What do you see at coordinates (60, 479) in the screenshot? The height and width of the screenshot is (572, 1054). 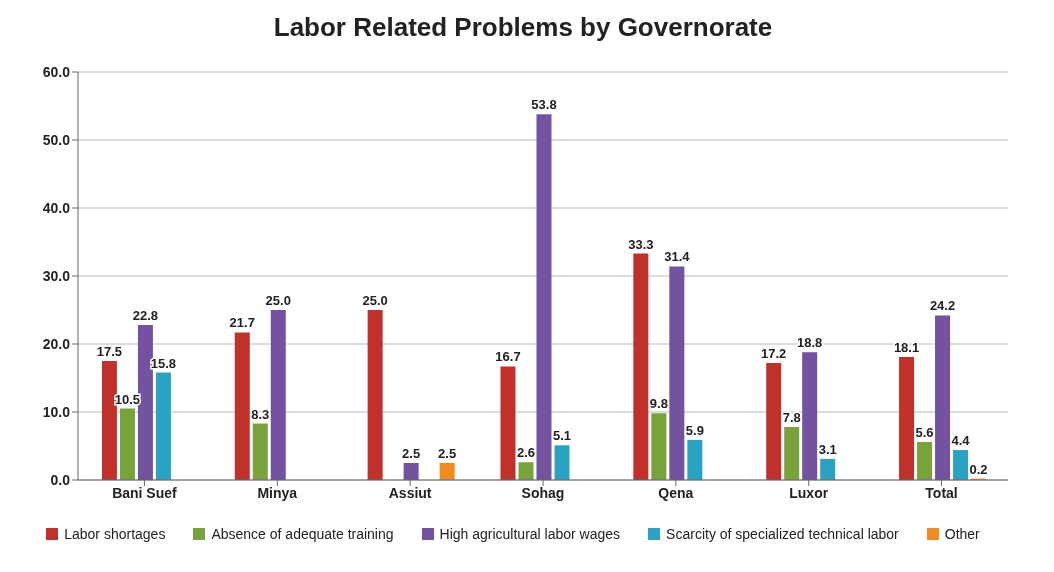 I see `y-tick-label: 0.0` at bounding box center [60, 479].